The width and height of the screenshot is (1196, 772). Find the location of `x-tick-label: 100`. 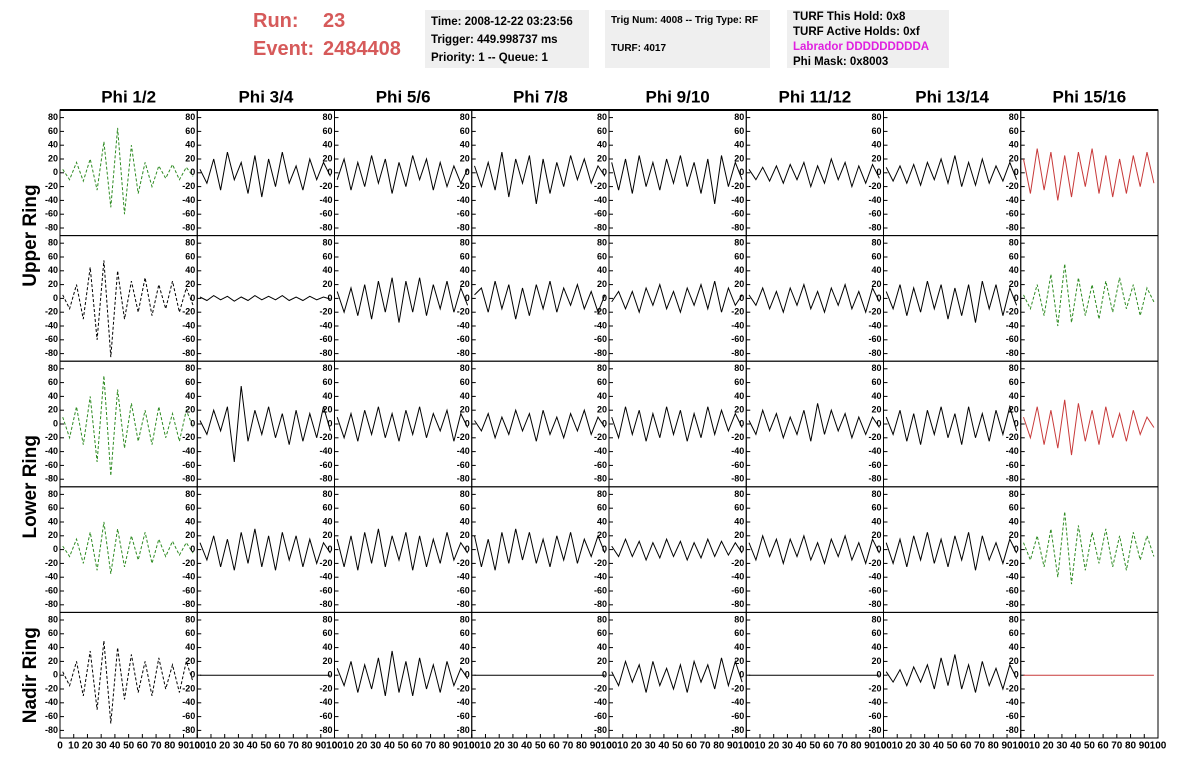

x-tick-label: 100 is located at coordinates (883, 746).